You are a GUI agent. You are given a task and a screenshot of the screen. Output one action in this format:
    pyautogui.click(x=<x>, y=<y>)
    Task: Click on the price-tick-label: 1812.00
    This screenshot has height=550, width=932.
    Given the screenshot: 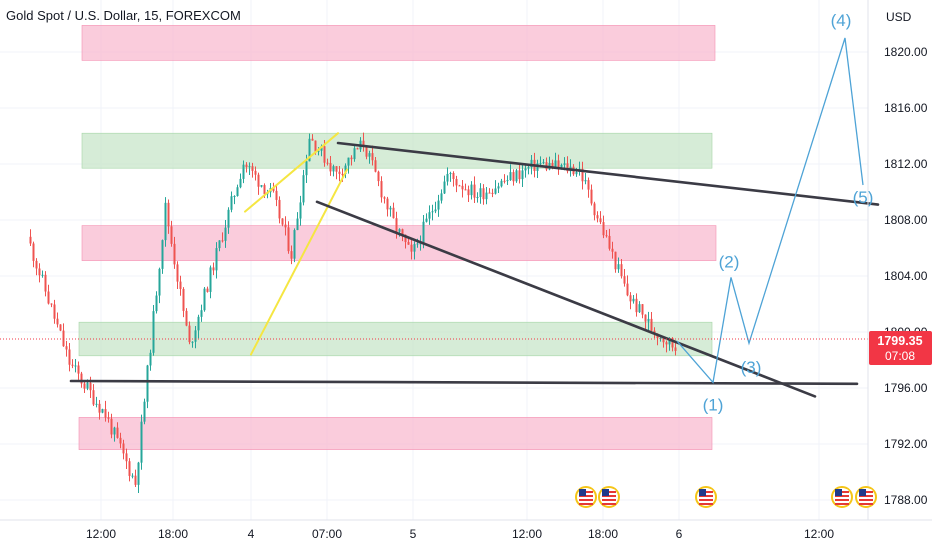 What is the action you would take?
    pyautogui.click(x=906, y=164)
    